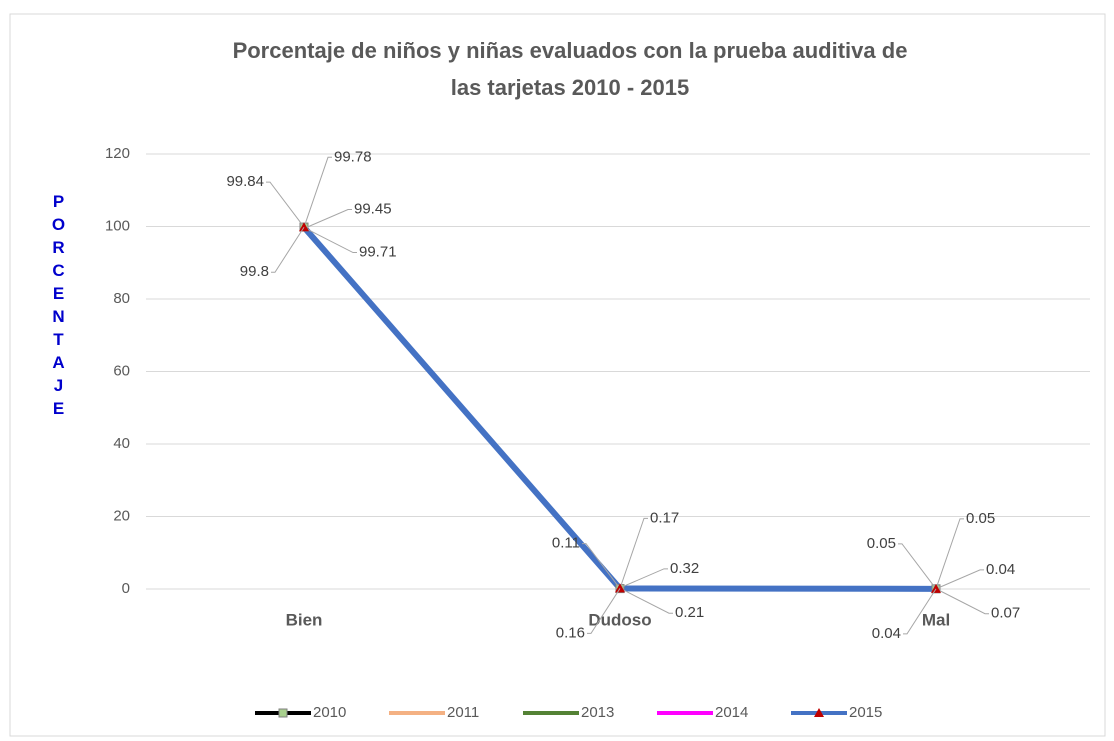  Describe the element at coordinates (597, 712) in the screenshot. I see `legend-label: 2013` at that location.